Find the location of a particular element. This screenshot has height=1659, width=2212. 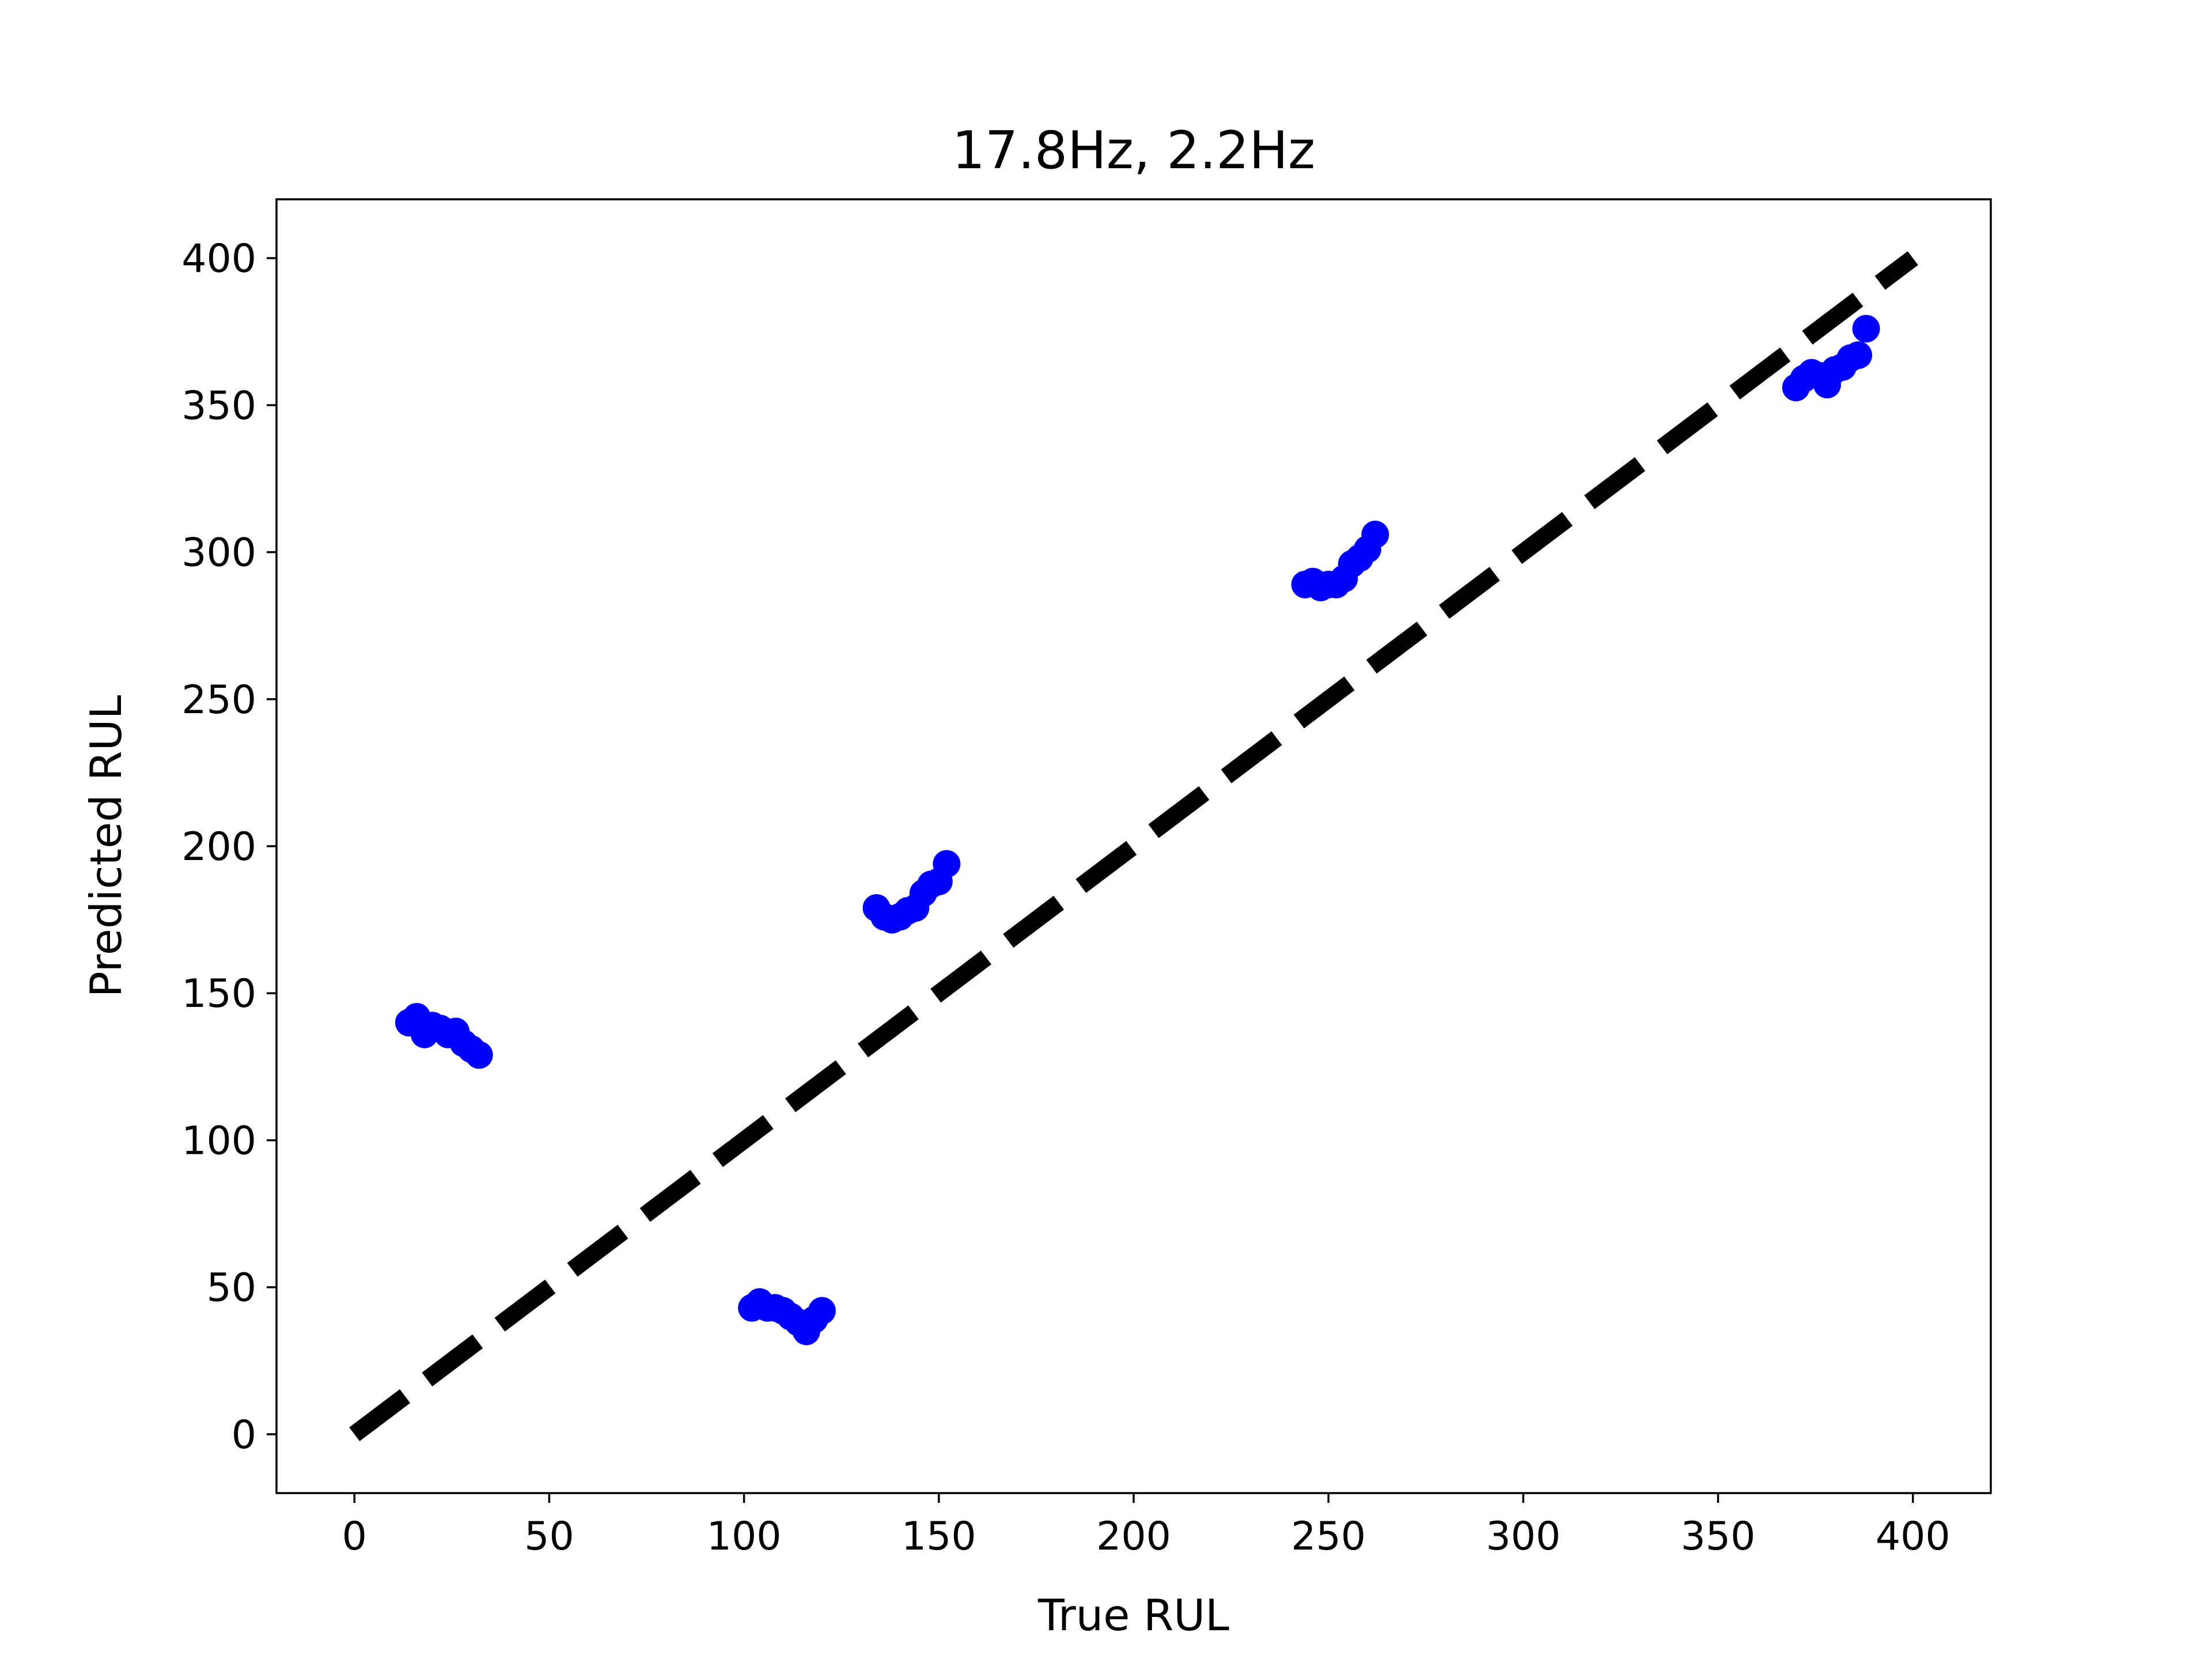

x-tick-label: 350 is located at coordinates (1718, 1536).